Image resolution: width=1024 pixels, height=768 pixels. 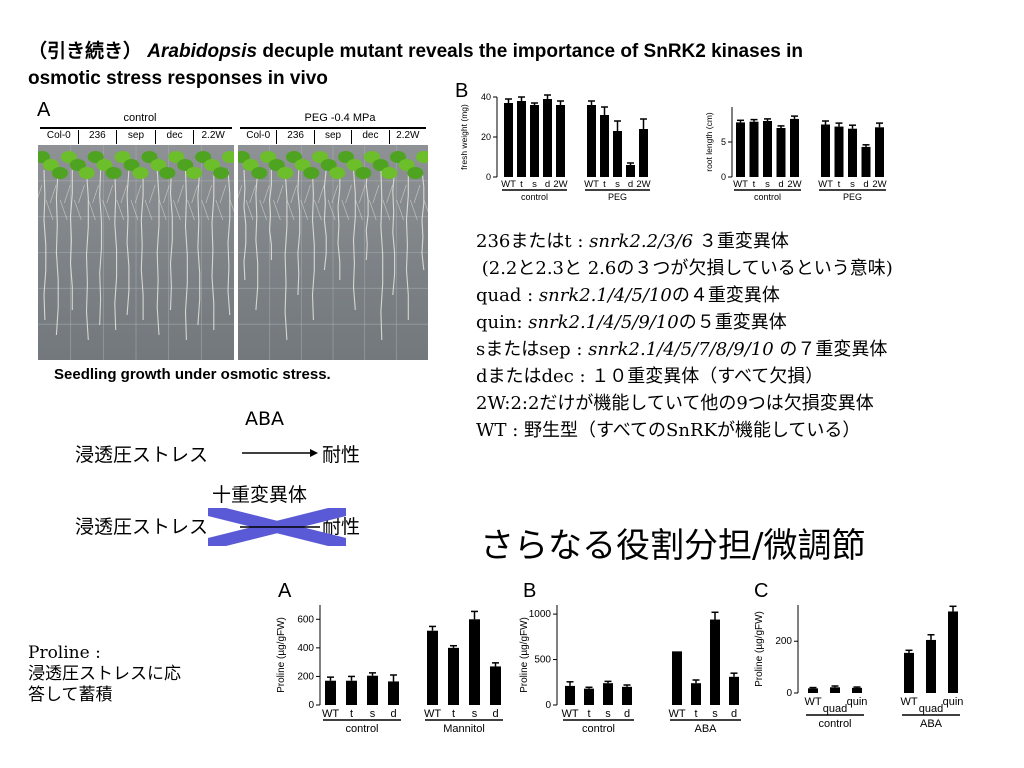 I want to click on seedling-photo-control, so click(x=136, y=252).